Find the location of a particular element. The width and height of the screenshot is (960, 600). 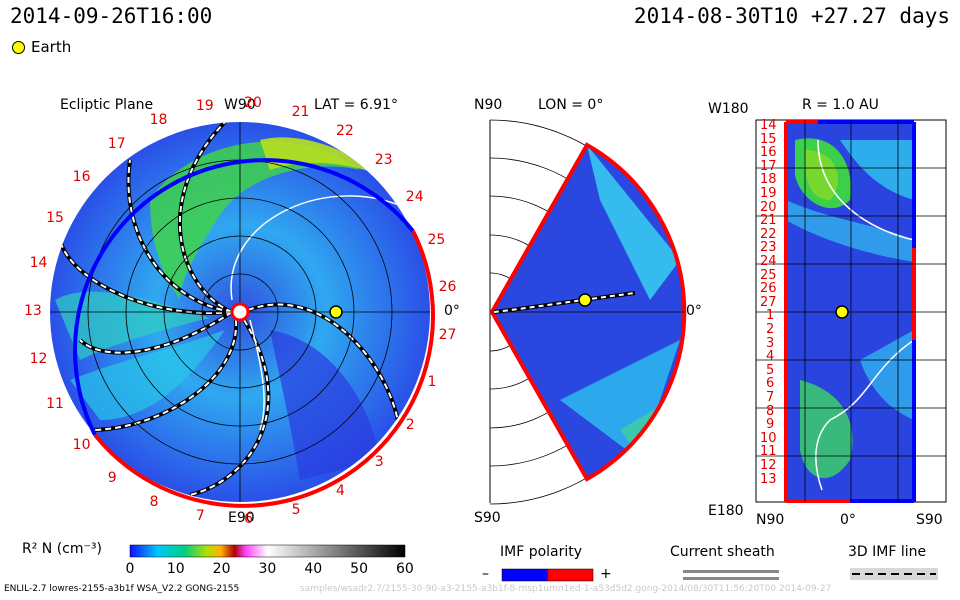

sphere-y-tick: 9 is located at coordinates (770, 425).